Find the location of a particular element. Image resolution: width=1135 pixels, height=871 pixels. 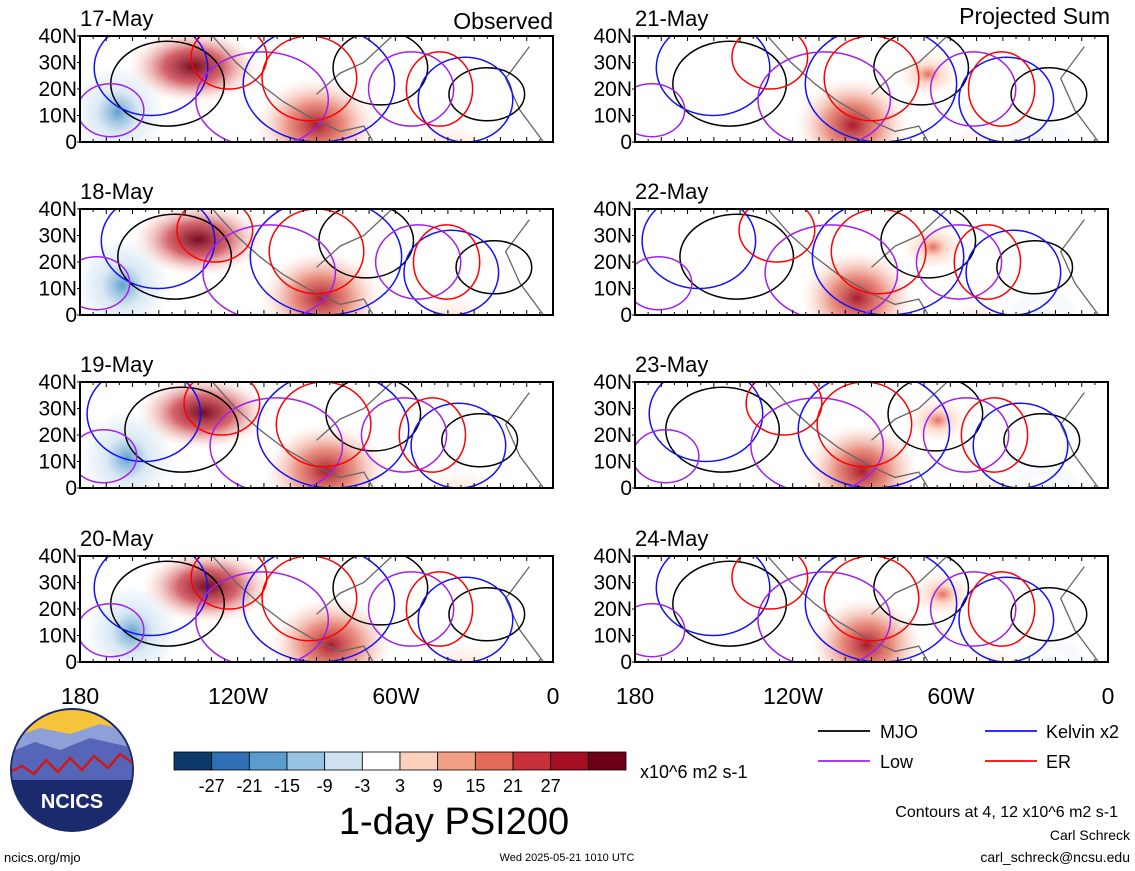

lon-axis-right: 180 120W 60W 0 is located at coordinates (865, 696).